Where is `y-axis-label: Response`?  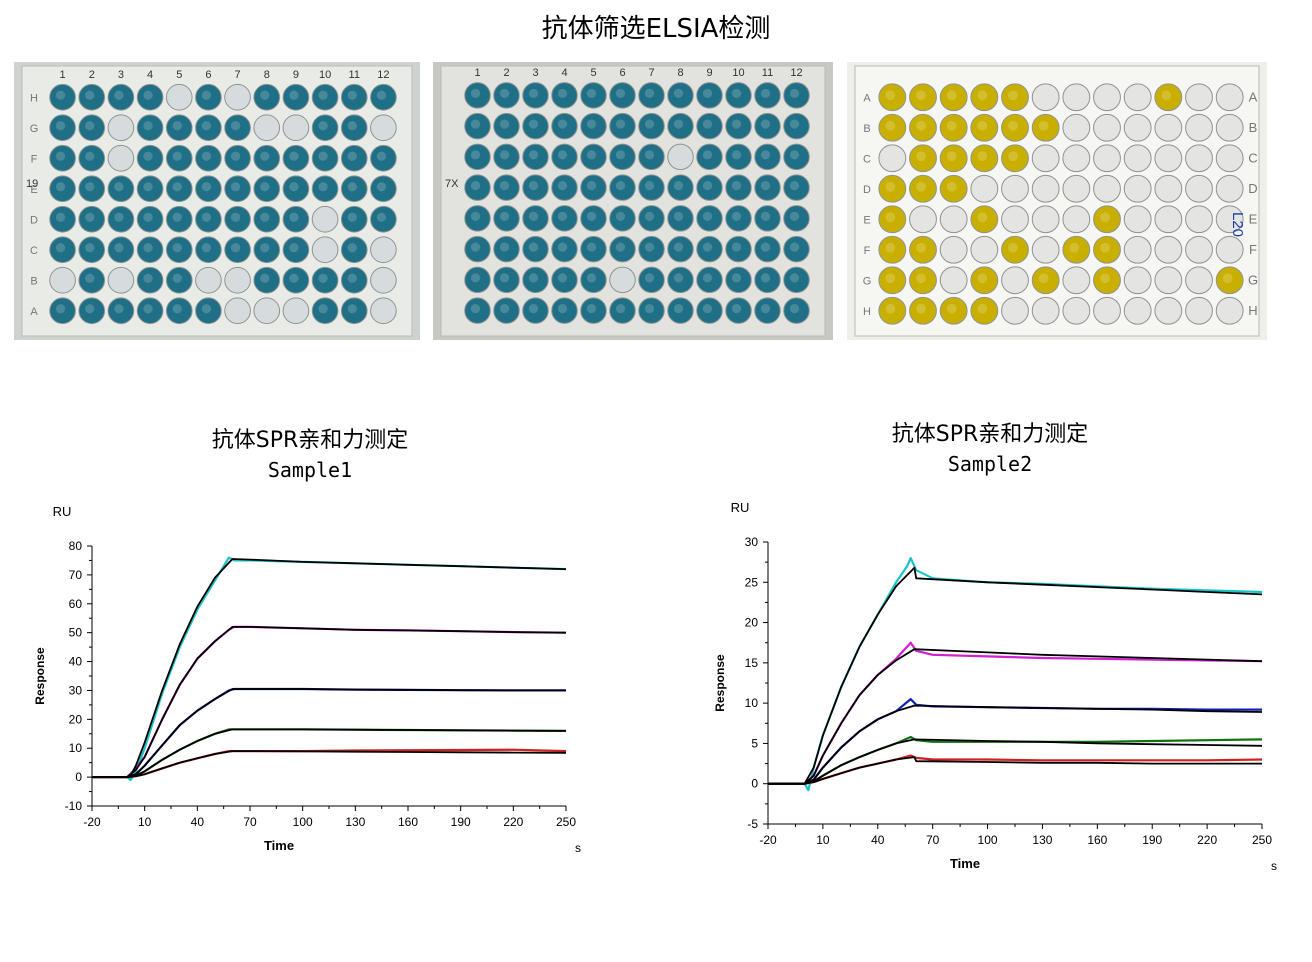 y-axis-label: Response is located at coordinates (40, 676).